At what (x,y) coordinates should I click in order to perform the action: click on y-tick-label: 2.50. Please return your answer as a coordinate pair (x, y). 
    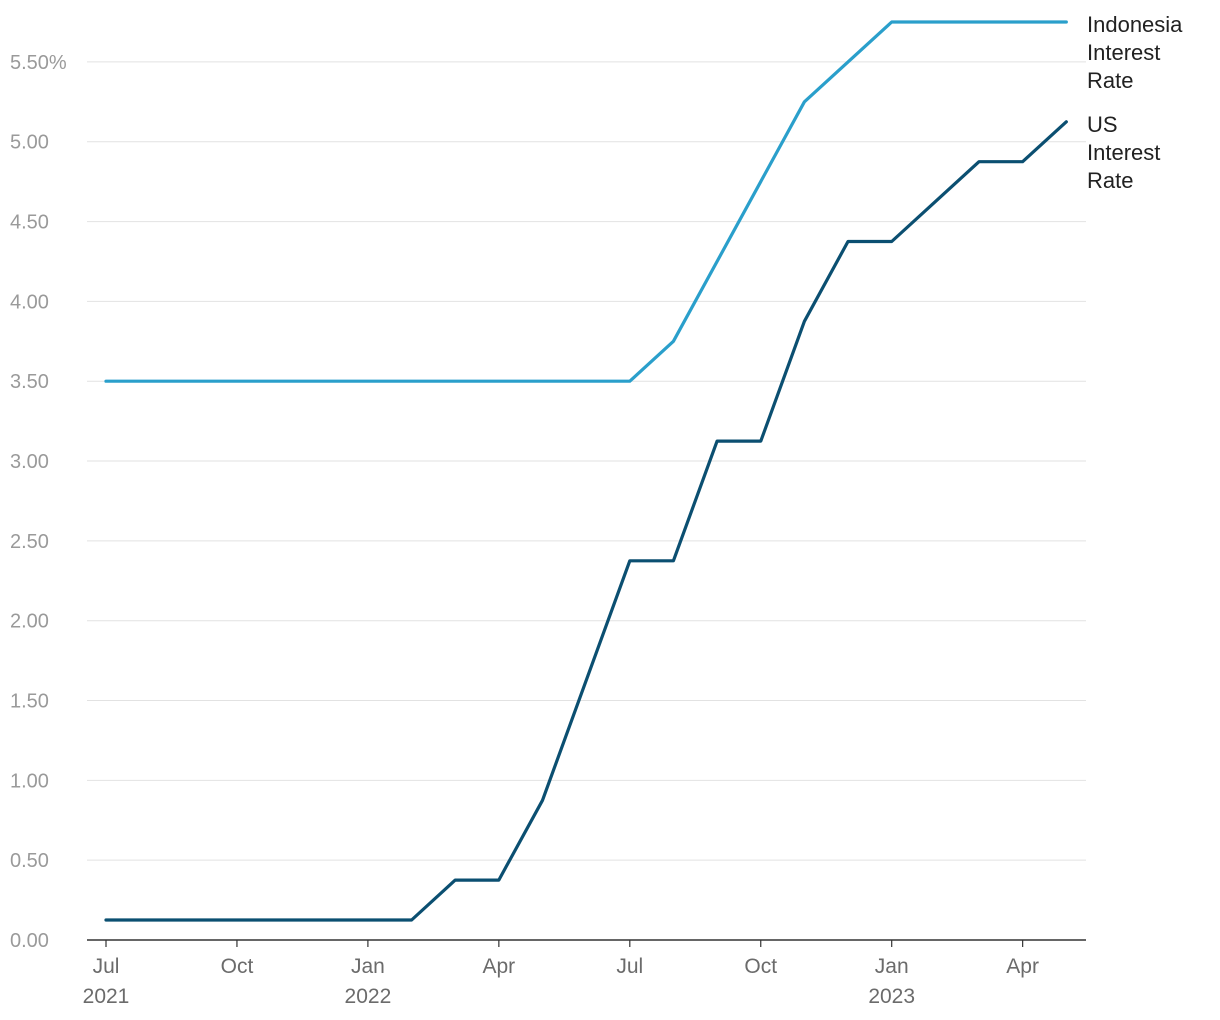
    Looking at the image, I should click on (29, 542).